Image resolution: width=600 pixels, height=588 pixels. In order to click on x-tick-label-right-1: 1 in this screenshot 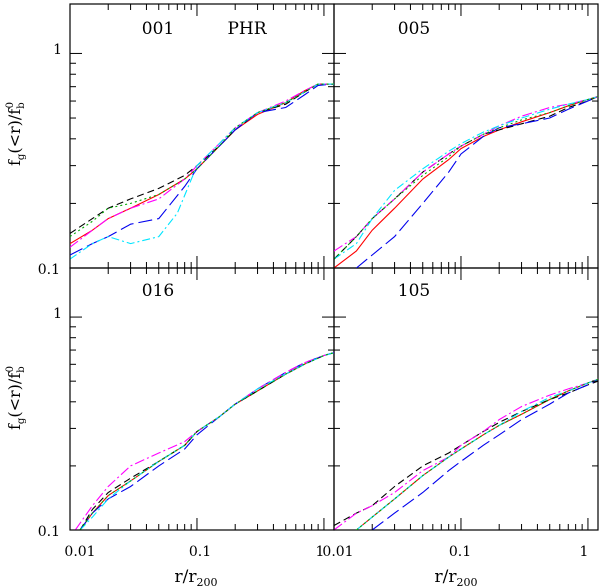, I will do `click(584, 552)`.